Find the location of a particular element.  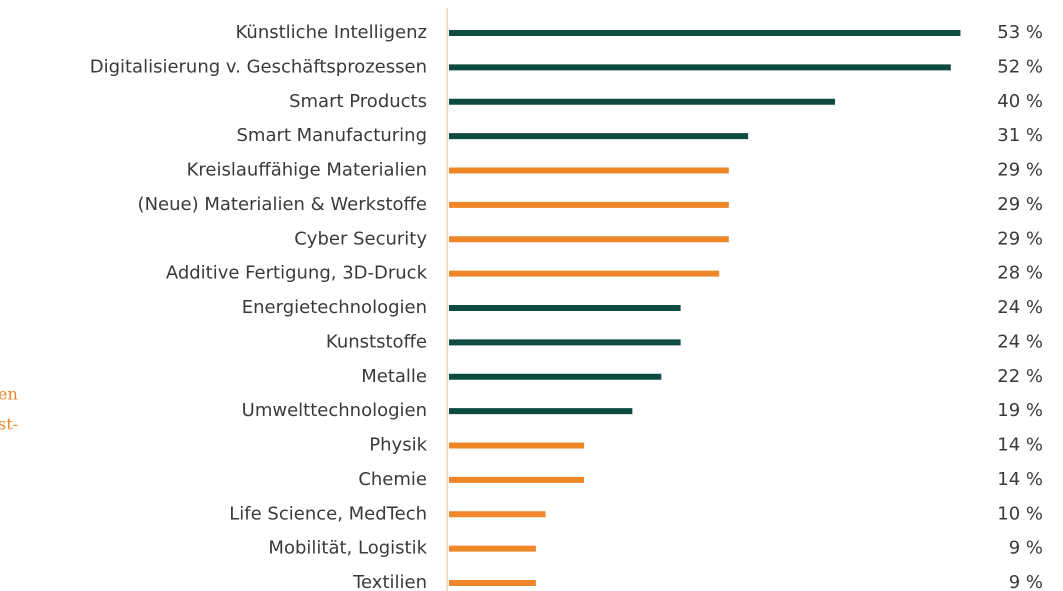

category-label: Künstliche Intelligenz is located at coordinates (331, 32).